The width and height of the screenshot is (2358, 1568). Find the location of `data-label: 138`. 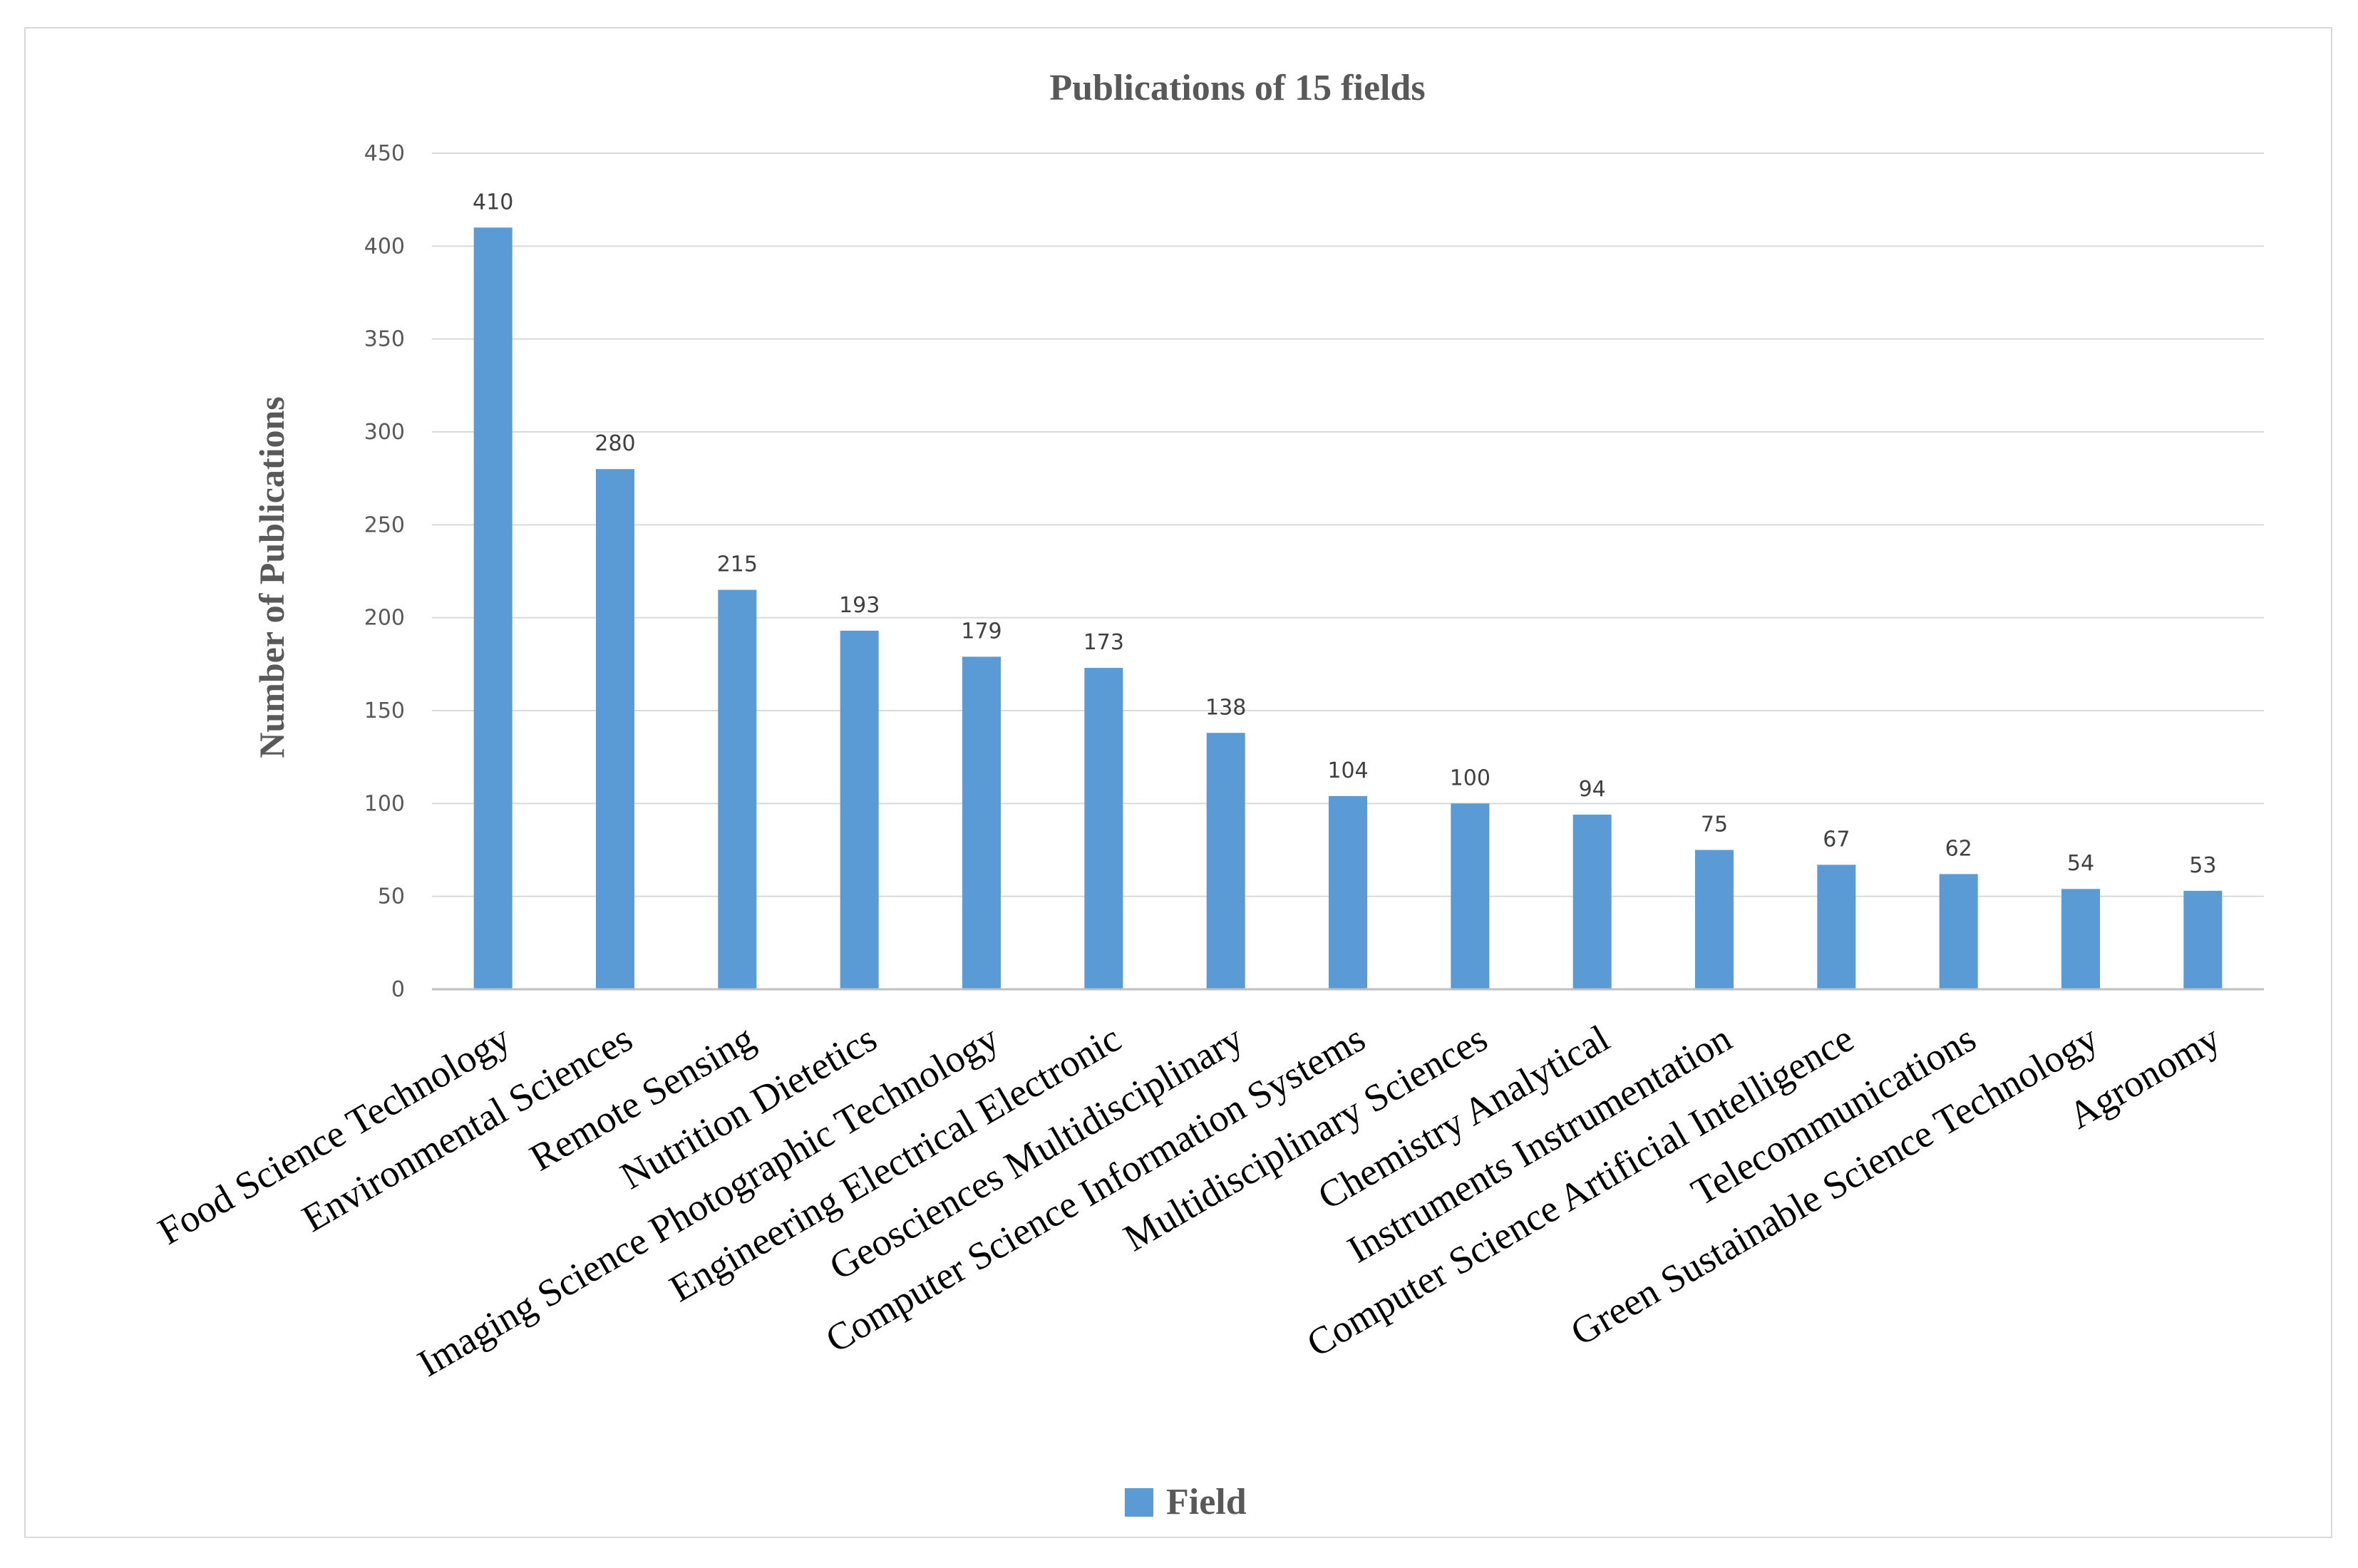

data-label: 138 is located at coordinates (1225, 707).